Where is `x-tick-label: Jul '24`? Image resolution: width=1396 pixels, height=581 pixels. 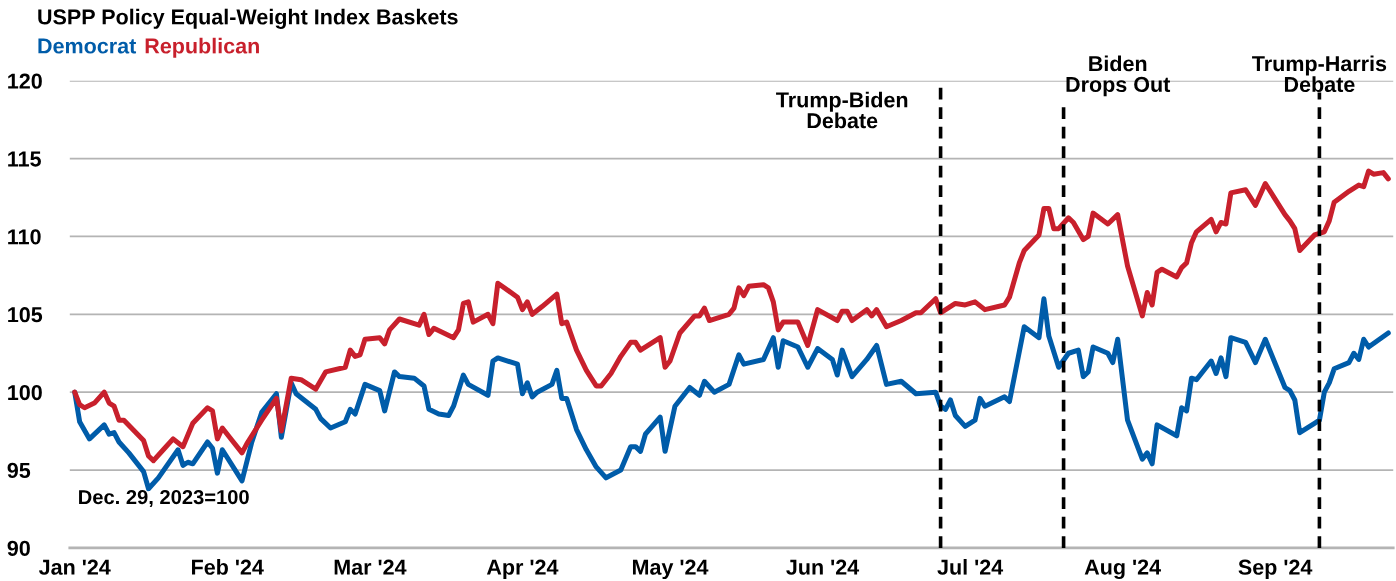
x-tick-label: Jul '24 is located at coordinates (970, 566).